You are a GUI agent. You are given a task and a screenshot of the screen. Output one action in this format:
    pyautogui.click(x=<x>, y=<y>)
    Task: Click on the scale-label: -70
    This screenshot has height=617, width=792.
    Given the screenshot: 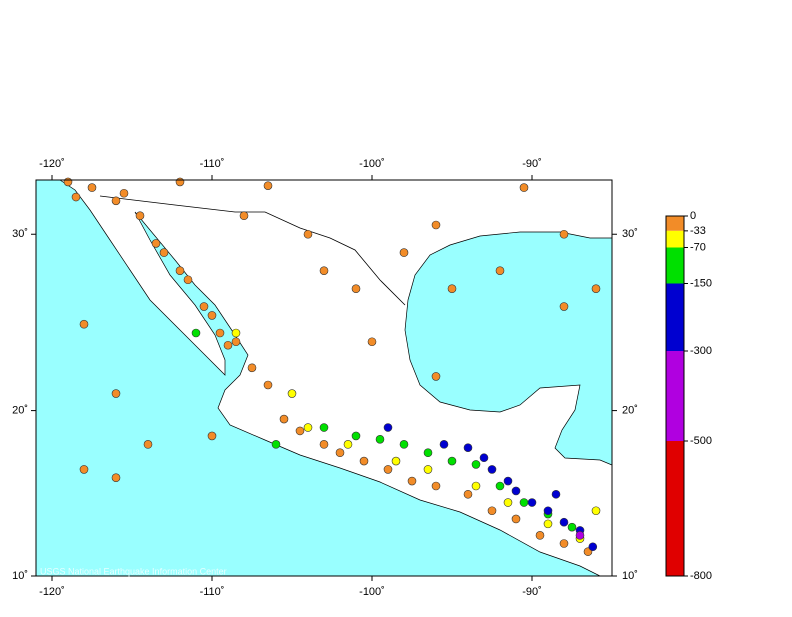 What is the action you would take?
    pyautogui.click(x=698, y=247)
    